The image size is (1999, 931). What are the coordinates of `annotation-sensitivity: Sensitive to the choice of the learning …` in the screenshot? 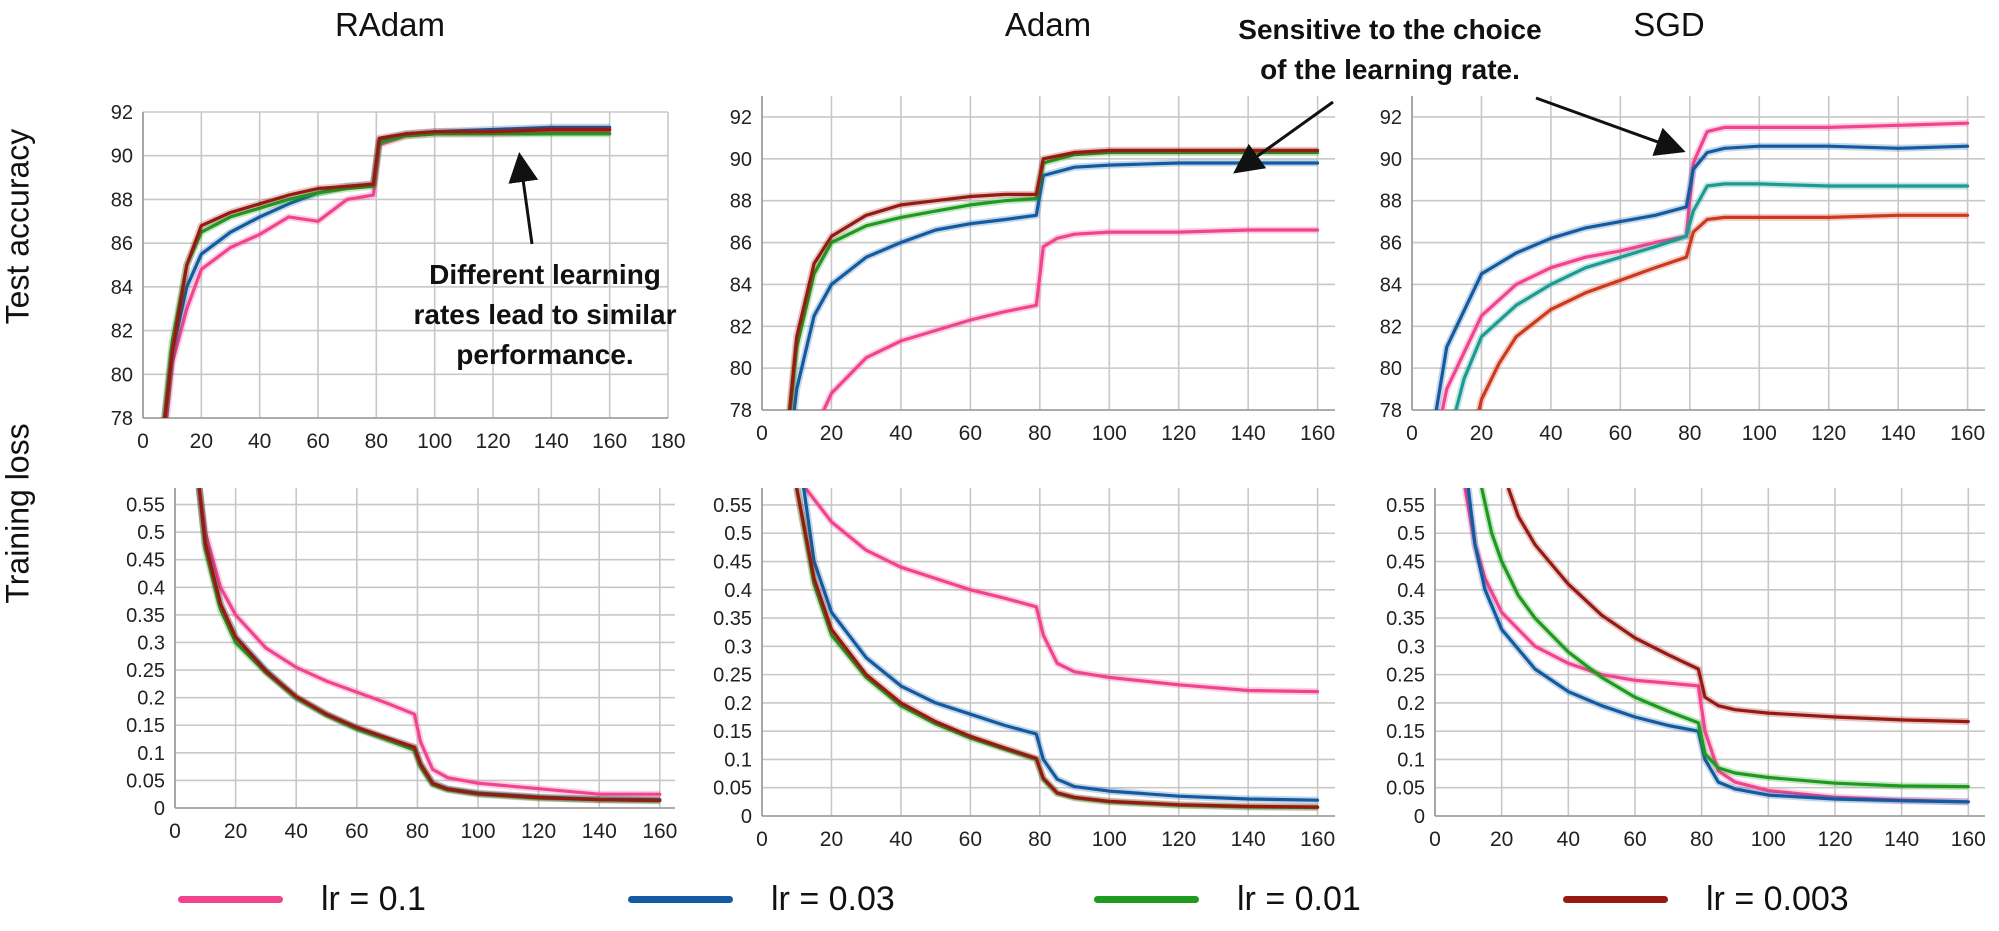 It's located at (1390, 50).